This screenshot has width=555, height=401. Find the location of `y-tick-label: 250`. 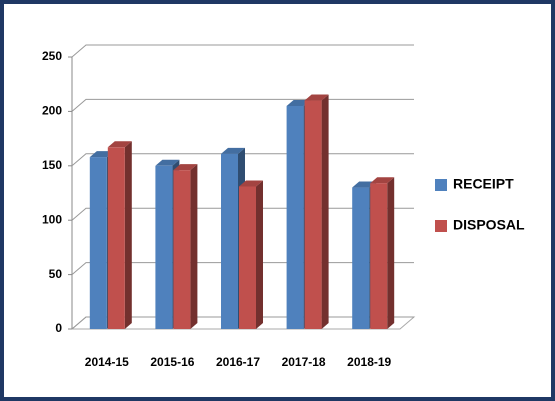

y-tick-label: 250 is located at coordinates (52, 56).